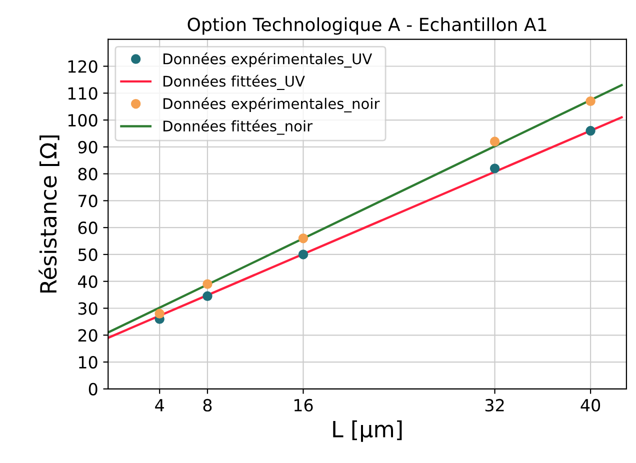 The width and height of the screenshot is (636, 463). I want to click on y-tick-label: 20, so click(88, 335).